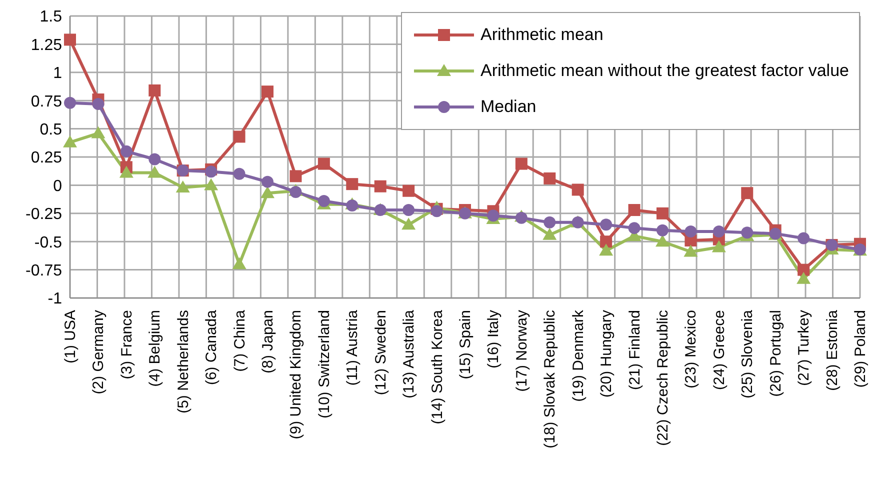 Image resolution: width=869 pixels, height=491 pixels. Describe the element at coordinates (409, 353) in the screenshot. I see `x-tick-label: (13) Australia` at that location.